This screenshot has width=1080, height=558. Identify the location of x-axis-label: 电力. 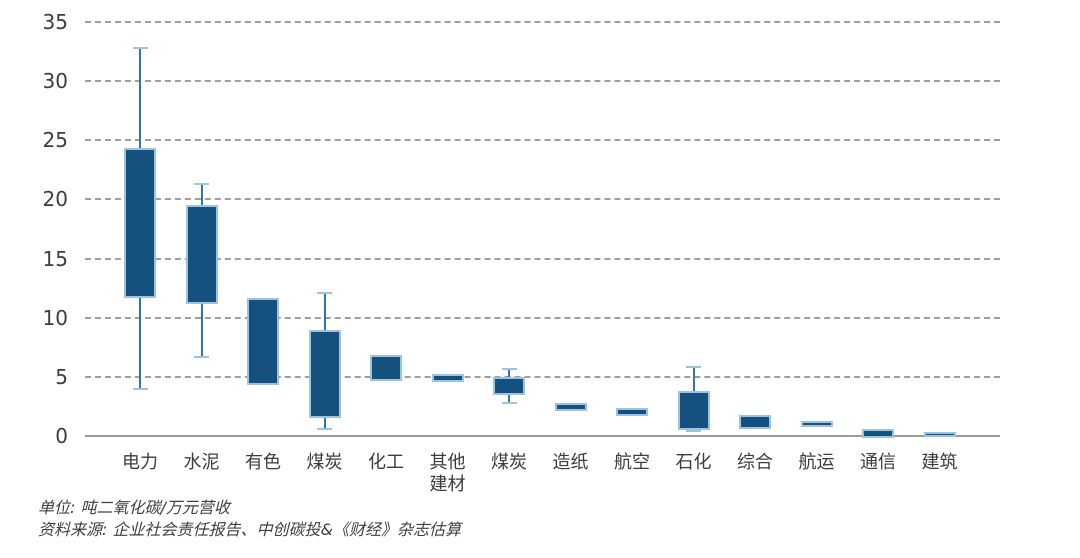
(140, 462).